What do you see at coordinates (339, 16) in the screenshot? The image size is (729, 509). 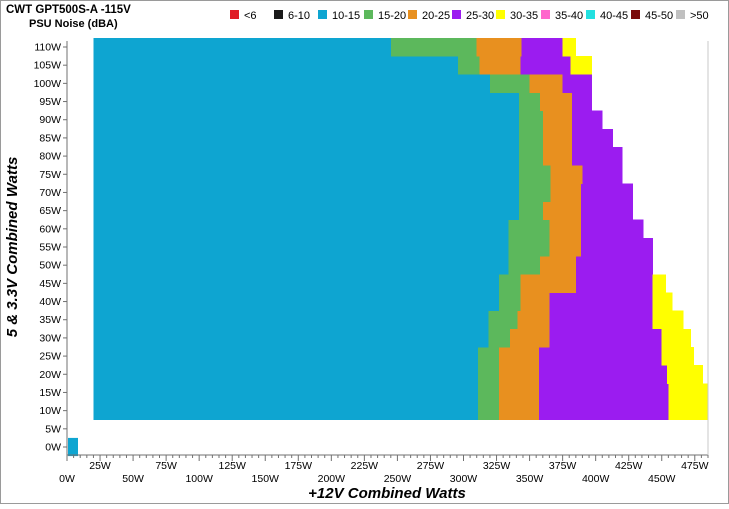 I see `legend-item: 10-15` at bounding box center [339, 16].